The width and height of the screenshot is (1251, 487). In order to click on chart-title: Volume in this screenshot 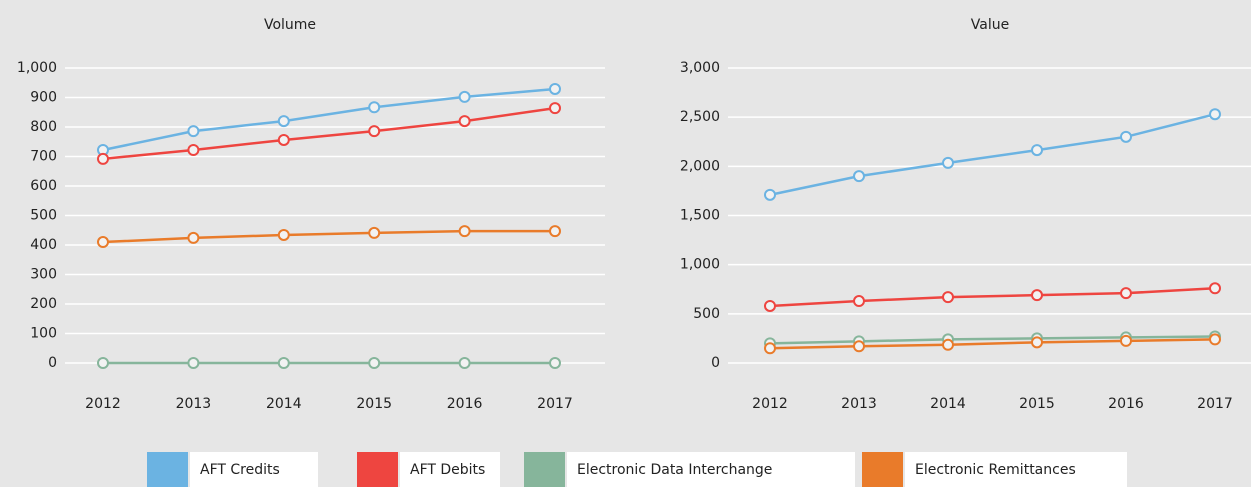, I will do `click(290, 25)`.